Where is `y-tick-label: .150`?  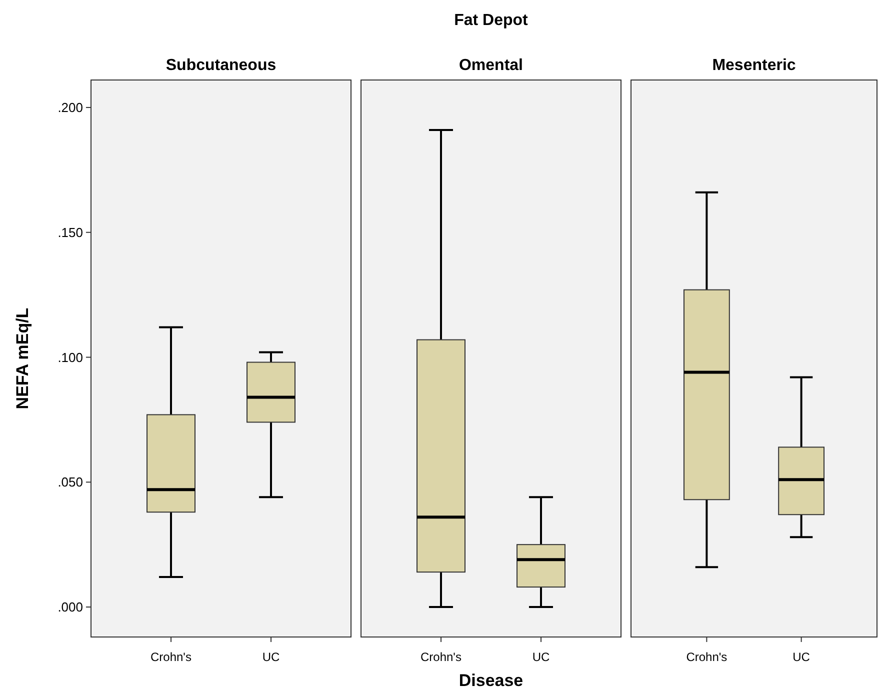 y-tick-label: .150 is located at coordinates (70, 232).